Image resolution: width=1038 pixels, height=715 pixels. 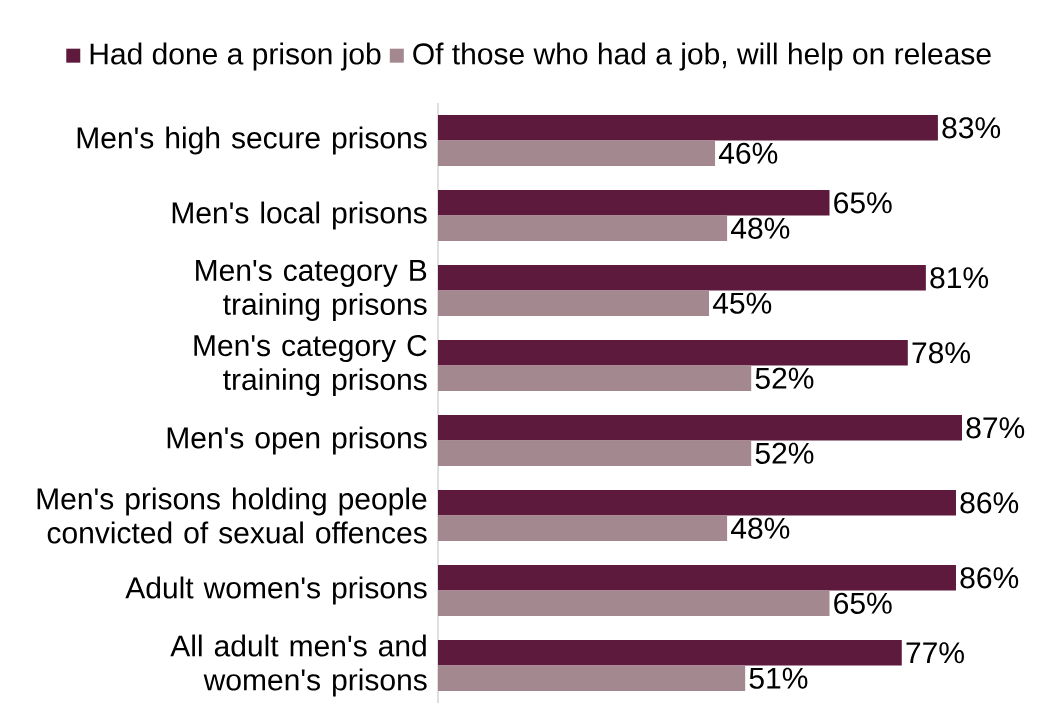 I want to click on y-tick-label: Men's open prisons, so click(x=297, y=440).